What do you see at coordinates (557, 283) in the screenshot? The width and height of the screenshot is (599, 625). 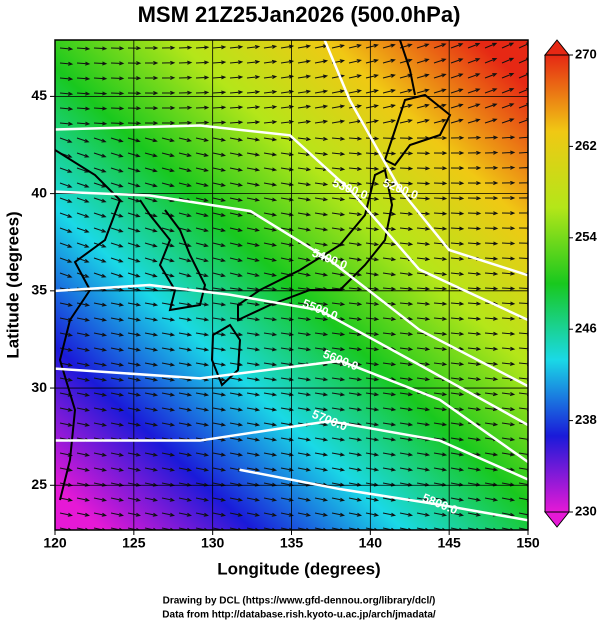 I see `colorbar-body` at bounding box center [557, 283].